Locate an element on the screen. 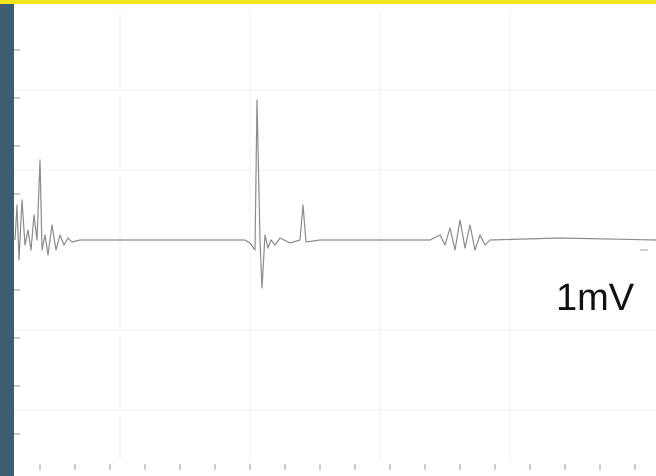 Image resolution: width=656 pixels, height=476 pixels. left-ticks is located at coordinates (17, 242).